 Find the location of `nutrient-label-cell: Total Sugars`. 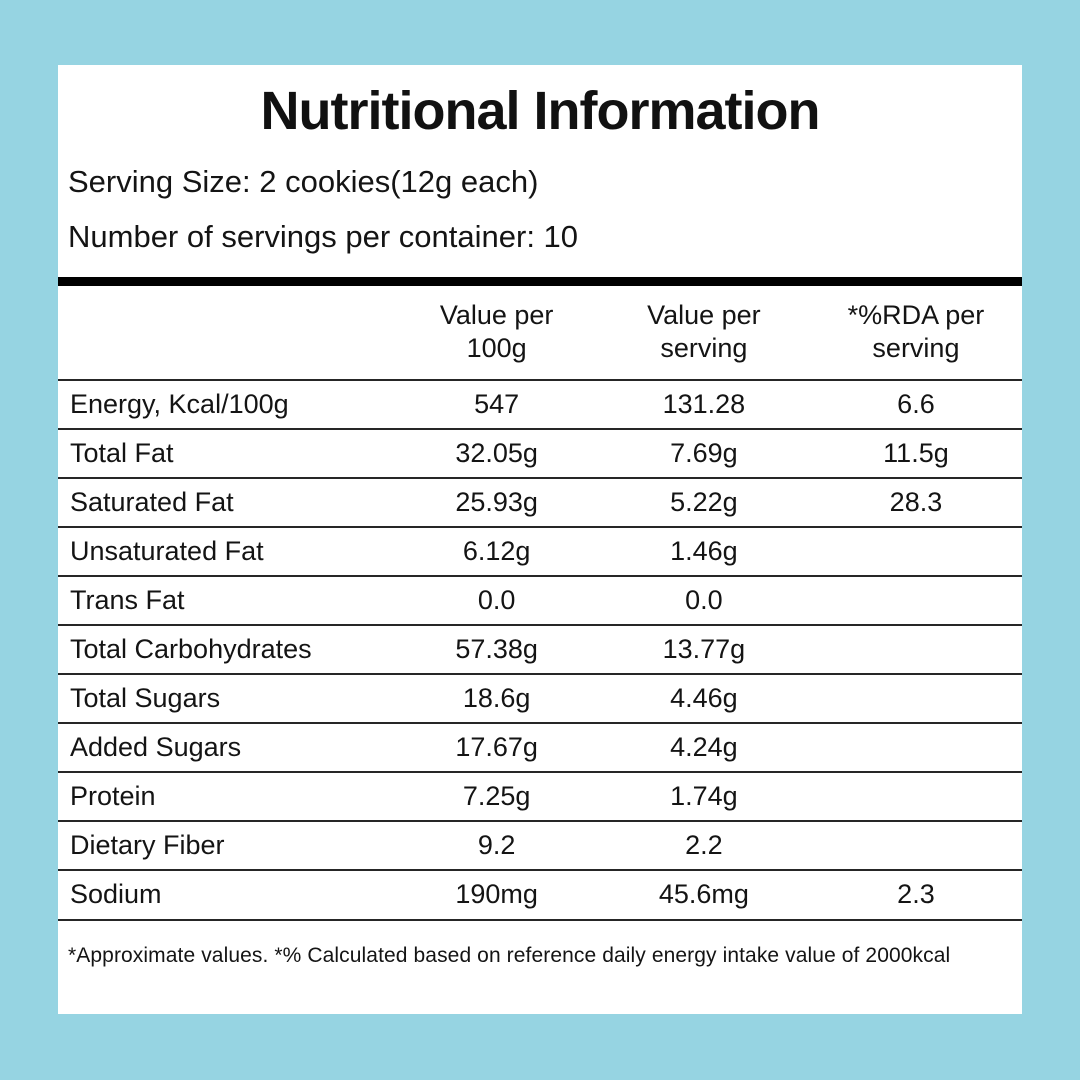

nutrient-label-cell: Total Sugars is located at coordinates (227, 697).